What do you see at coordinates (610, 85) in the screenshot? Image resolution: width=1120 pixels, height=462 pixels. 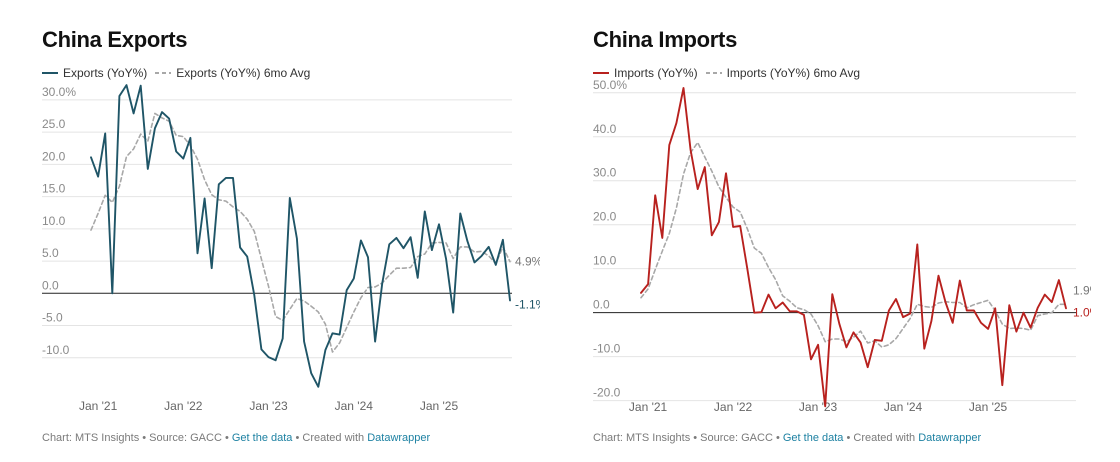 I see `y-tick-label: 50.0%` at bounding box center [610, 85].